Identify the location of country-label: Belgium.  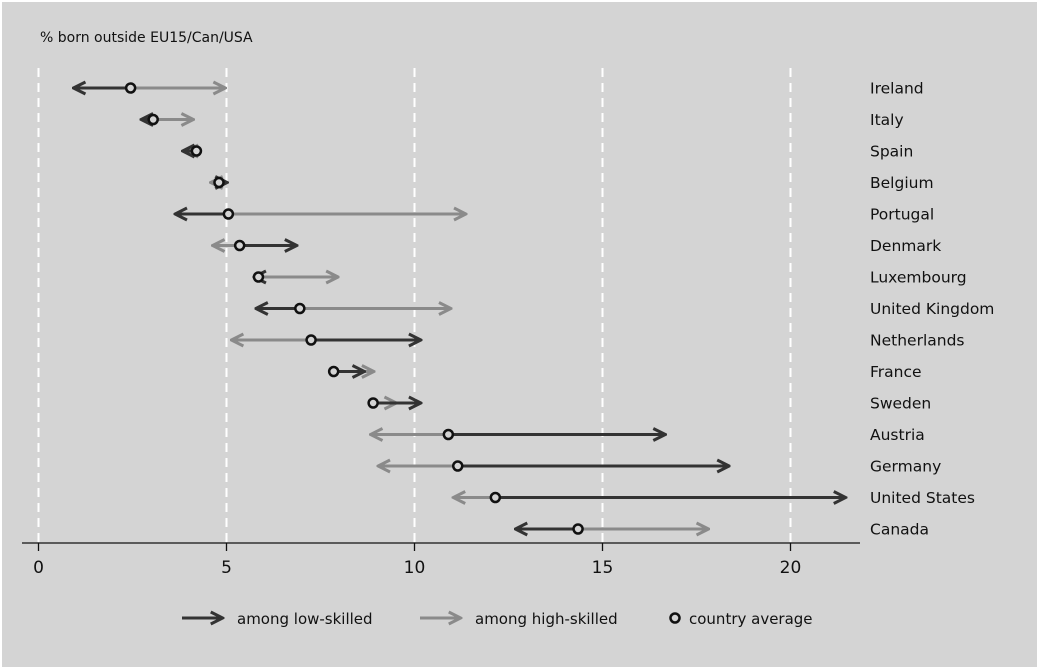
(902, 183).